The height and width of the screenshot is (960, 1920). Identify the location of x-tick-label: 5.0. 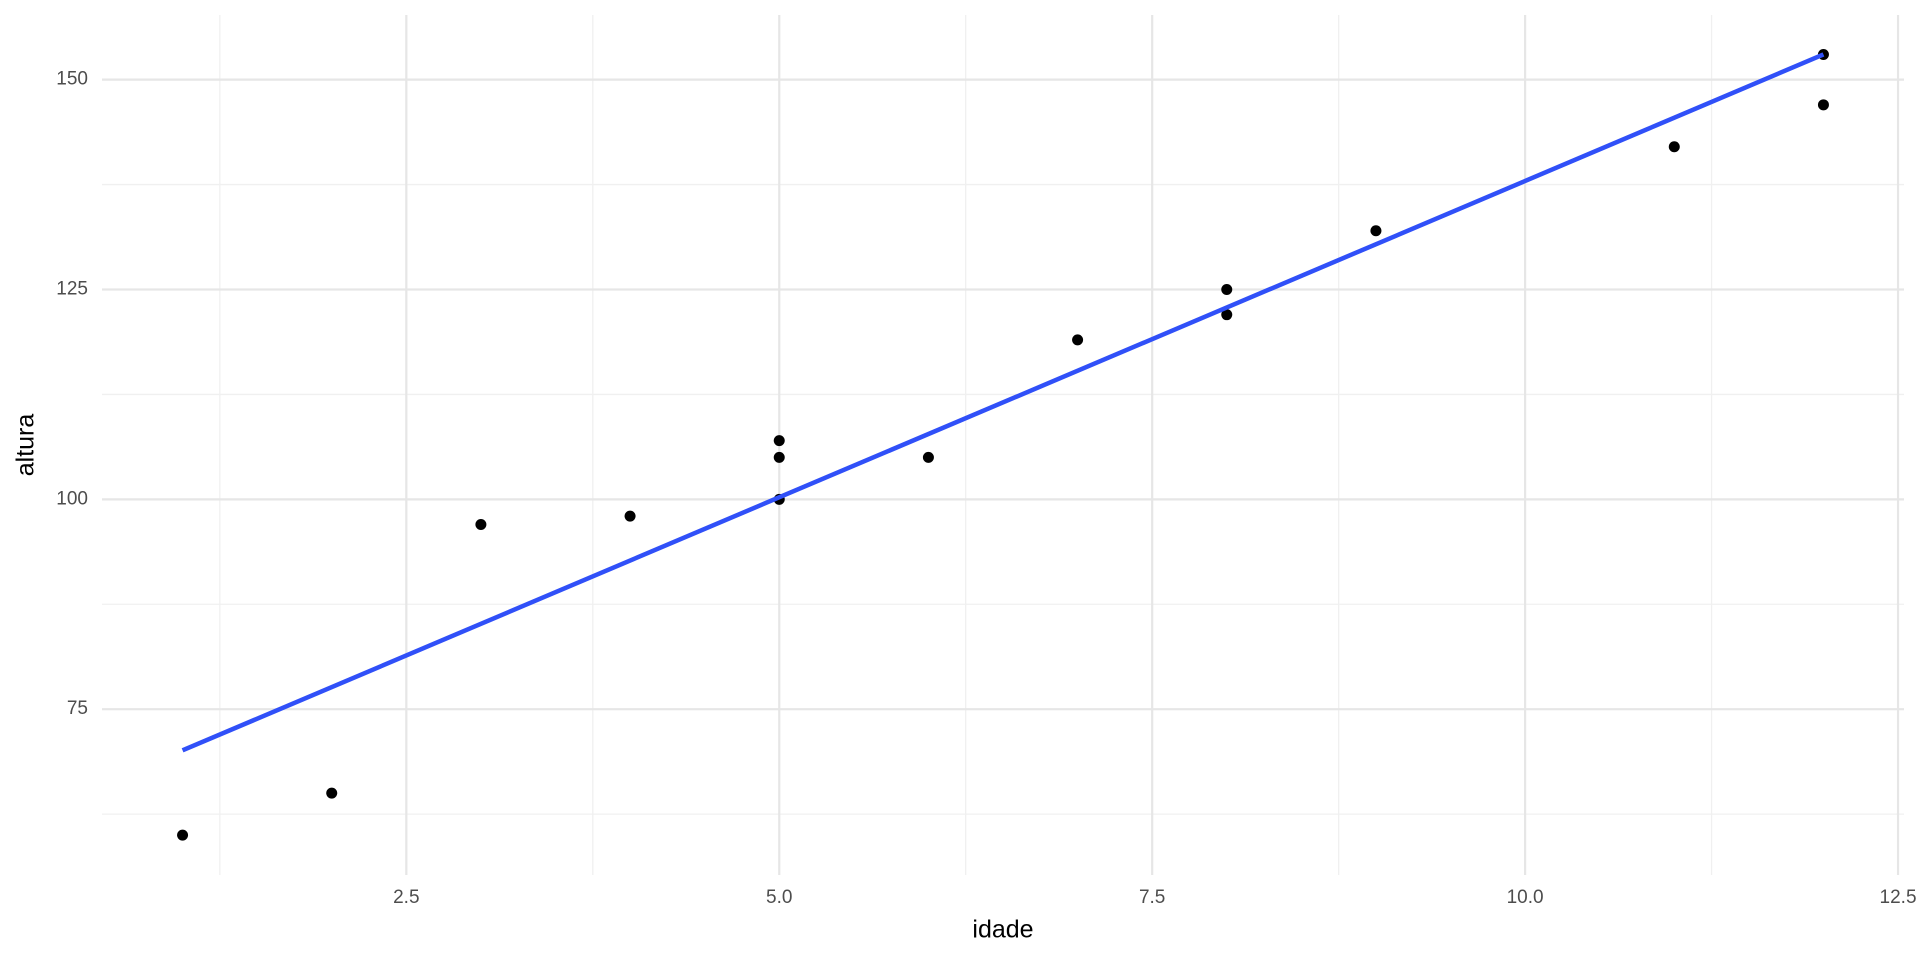
(779, 897).